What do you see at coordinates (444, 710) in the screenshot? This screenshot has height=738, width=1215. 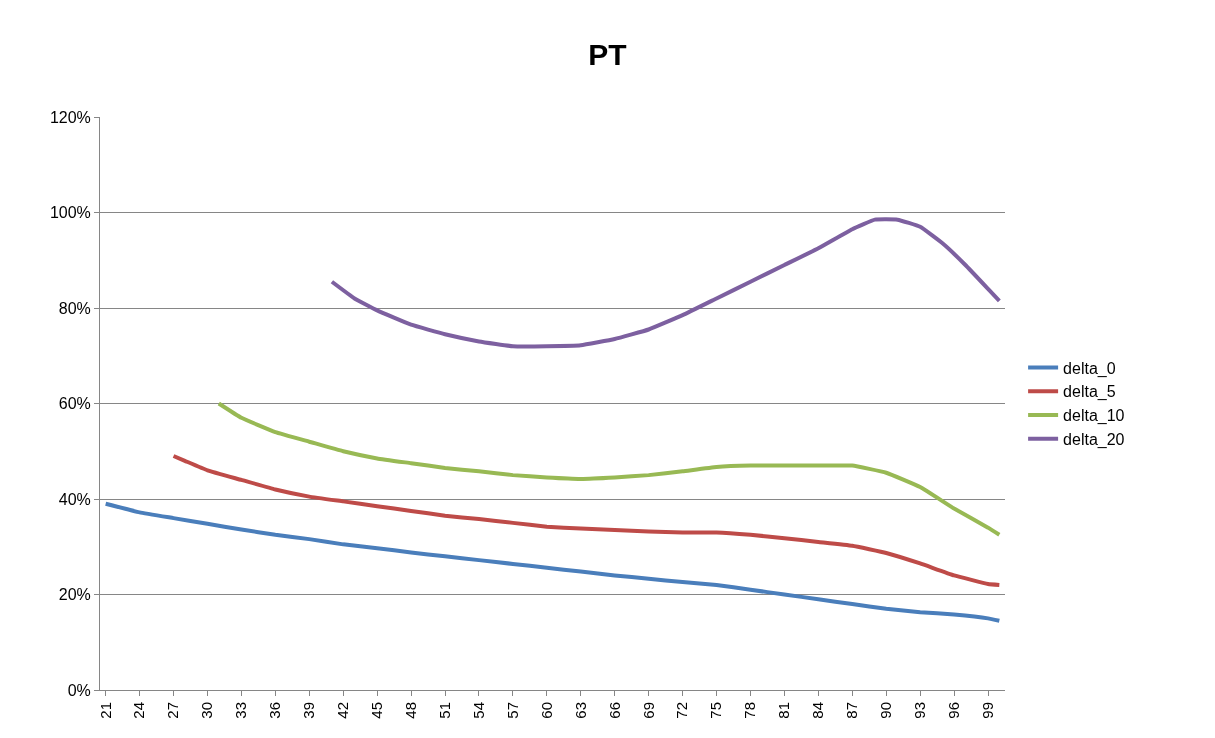 I see `x-tick-label: 51` at bounding box center [444, 710].